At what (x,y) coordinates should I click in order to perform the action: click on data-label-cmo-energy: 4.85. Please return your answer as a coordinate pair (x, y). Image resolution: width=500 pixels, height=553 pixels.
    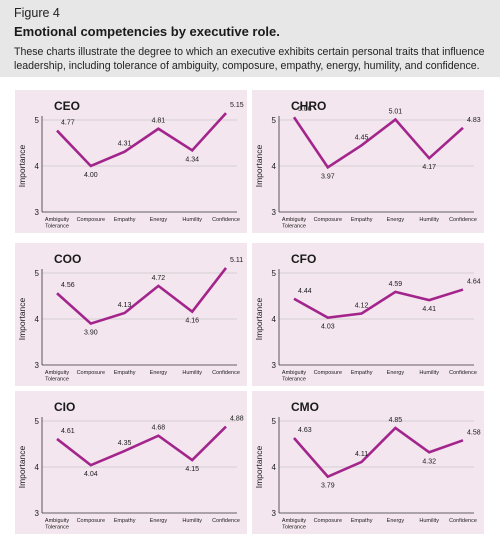
    Looking at the image, I should click on (396, 420).